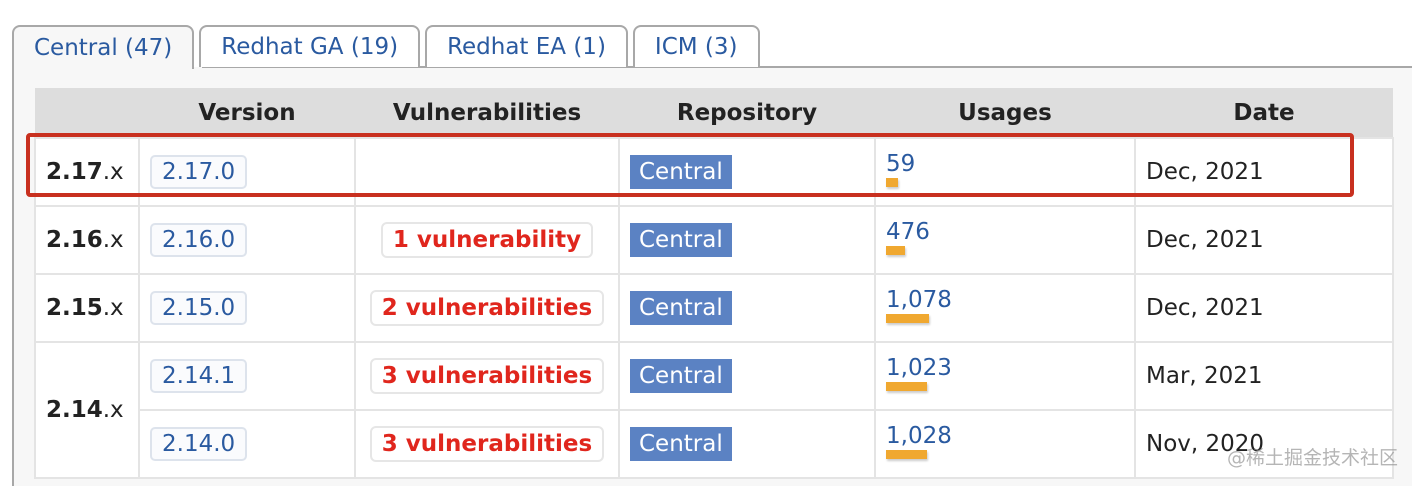  I want to click on version-link: 2.16.0, so click(199, 240).